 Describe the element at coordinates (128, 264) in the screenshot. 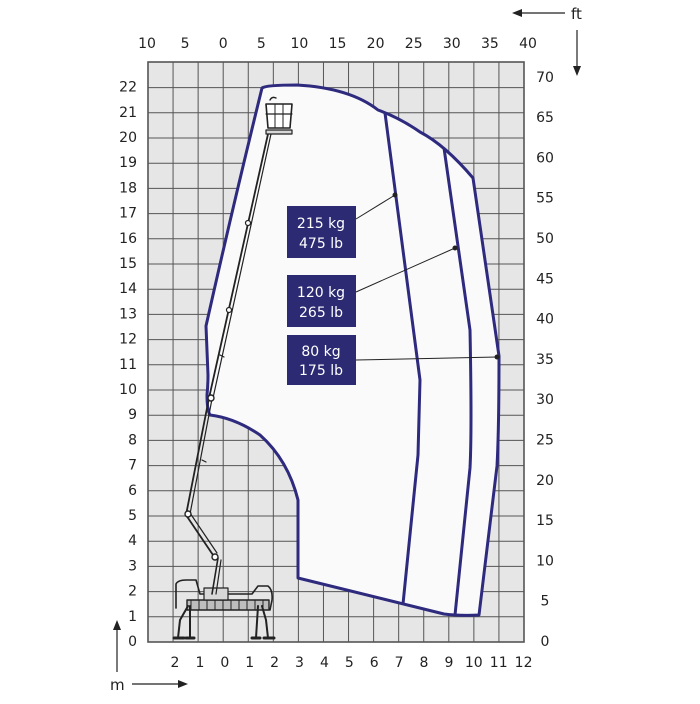

I see `y-tick-label-meters: 15` at that location.